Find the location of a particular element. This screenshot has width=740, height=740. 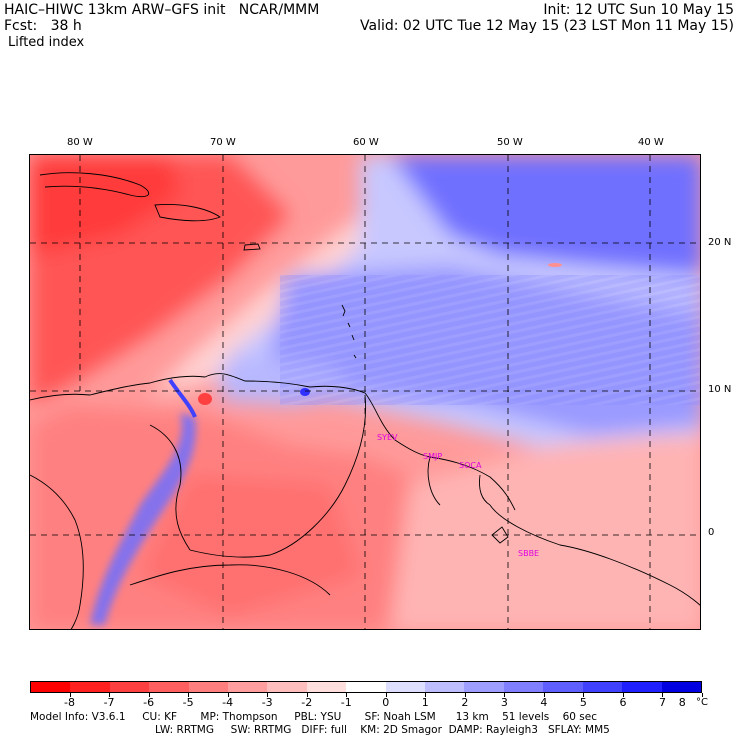

colorbar-tick-label: -7 is located at coordinates (109, 702).